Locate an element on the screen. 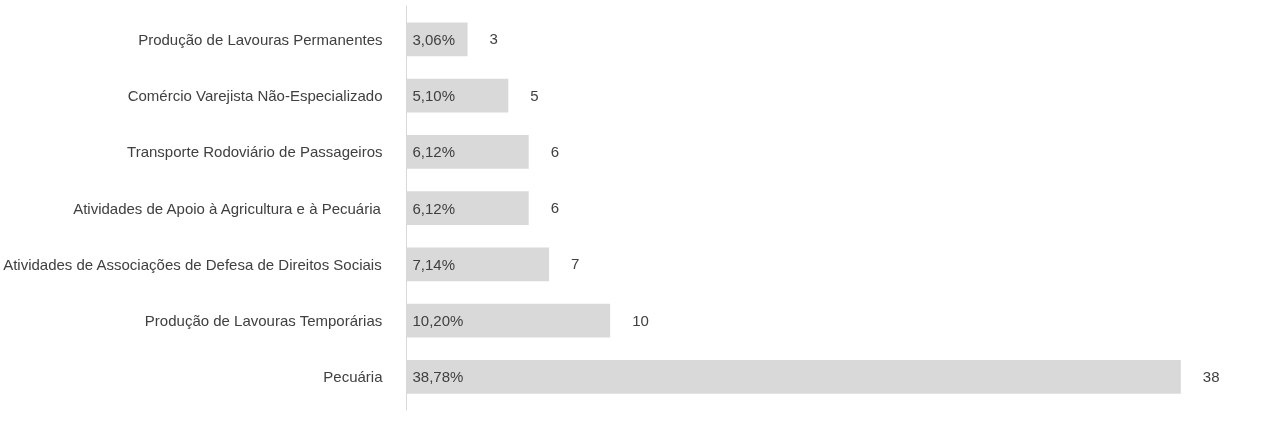 This screenshot has width=1277, height=423. annotation: 10 is located at coordinates (640, 320).